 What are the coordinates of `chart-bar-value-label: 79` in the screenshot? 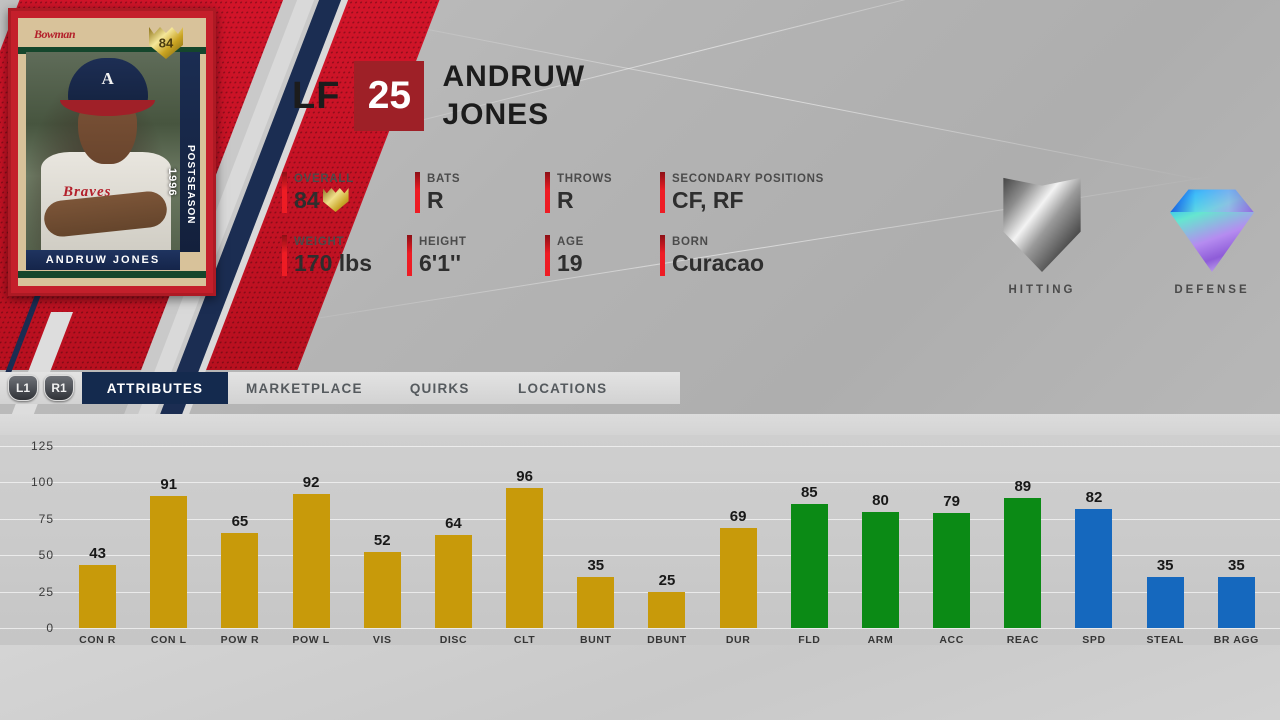 It's located at (951, 501).